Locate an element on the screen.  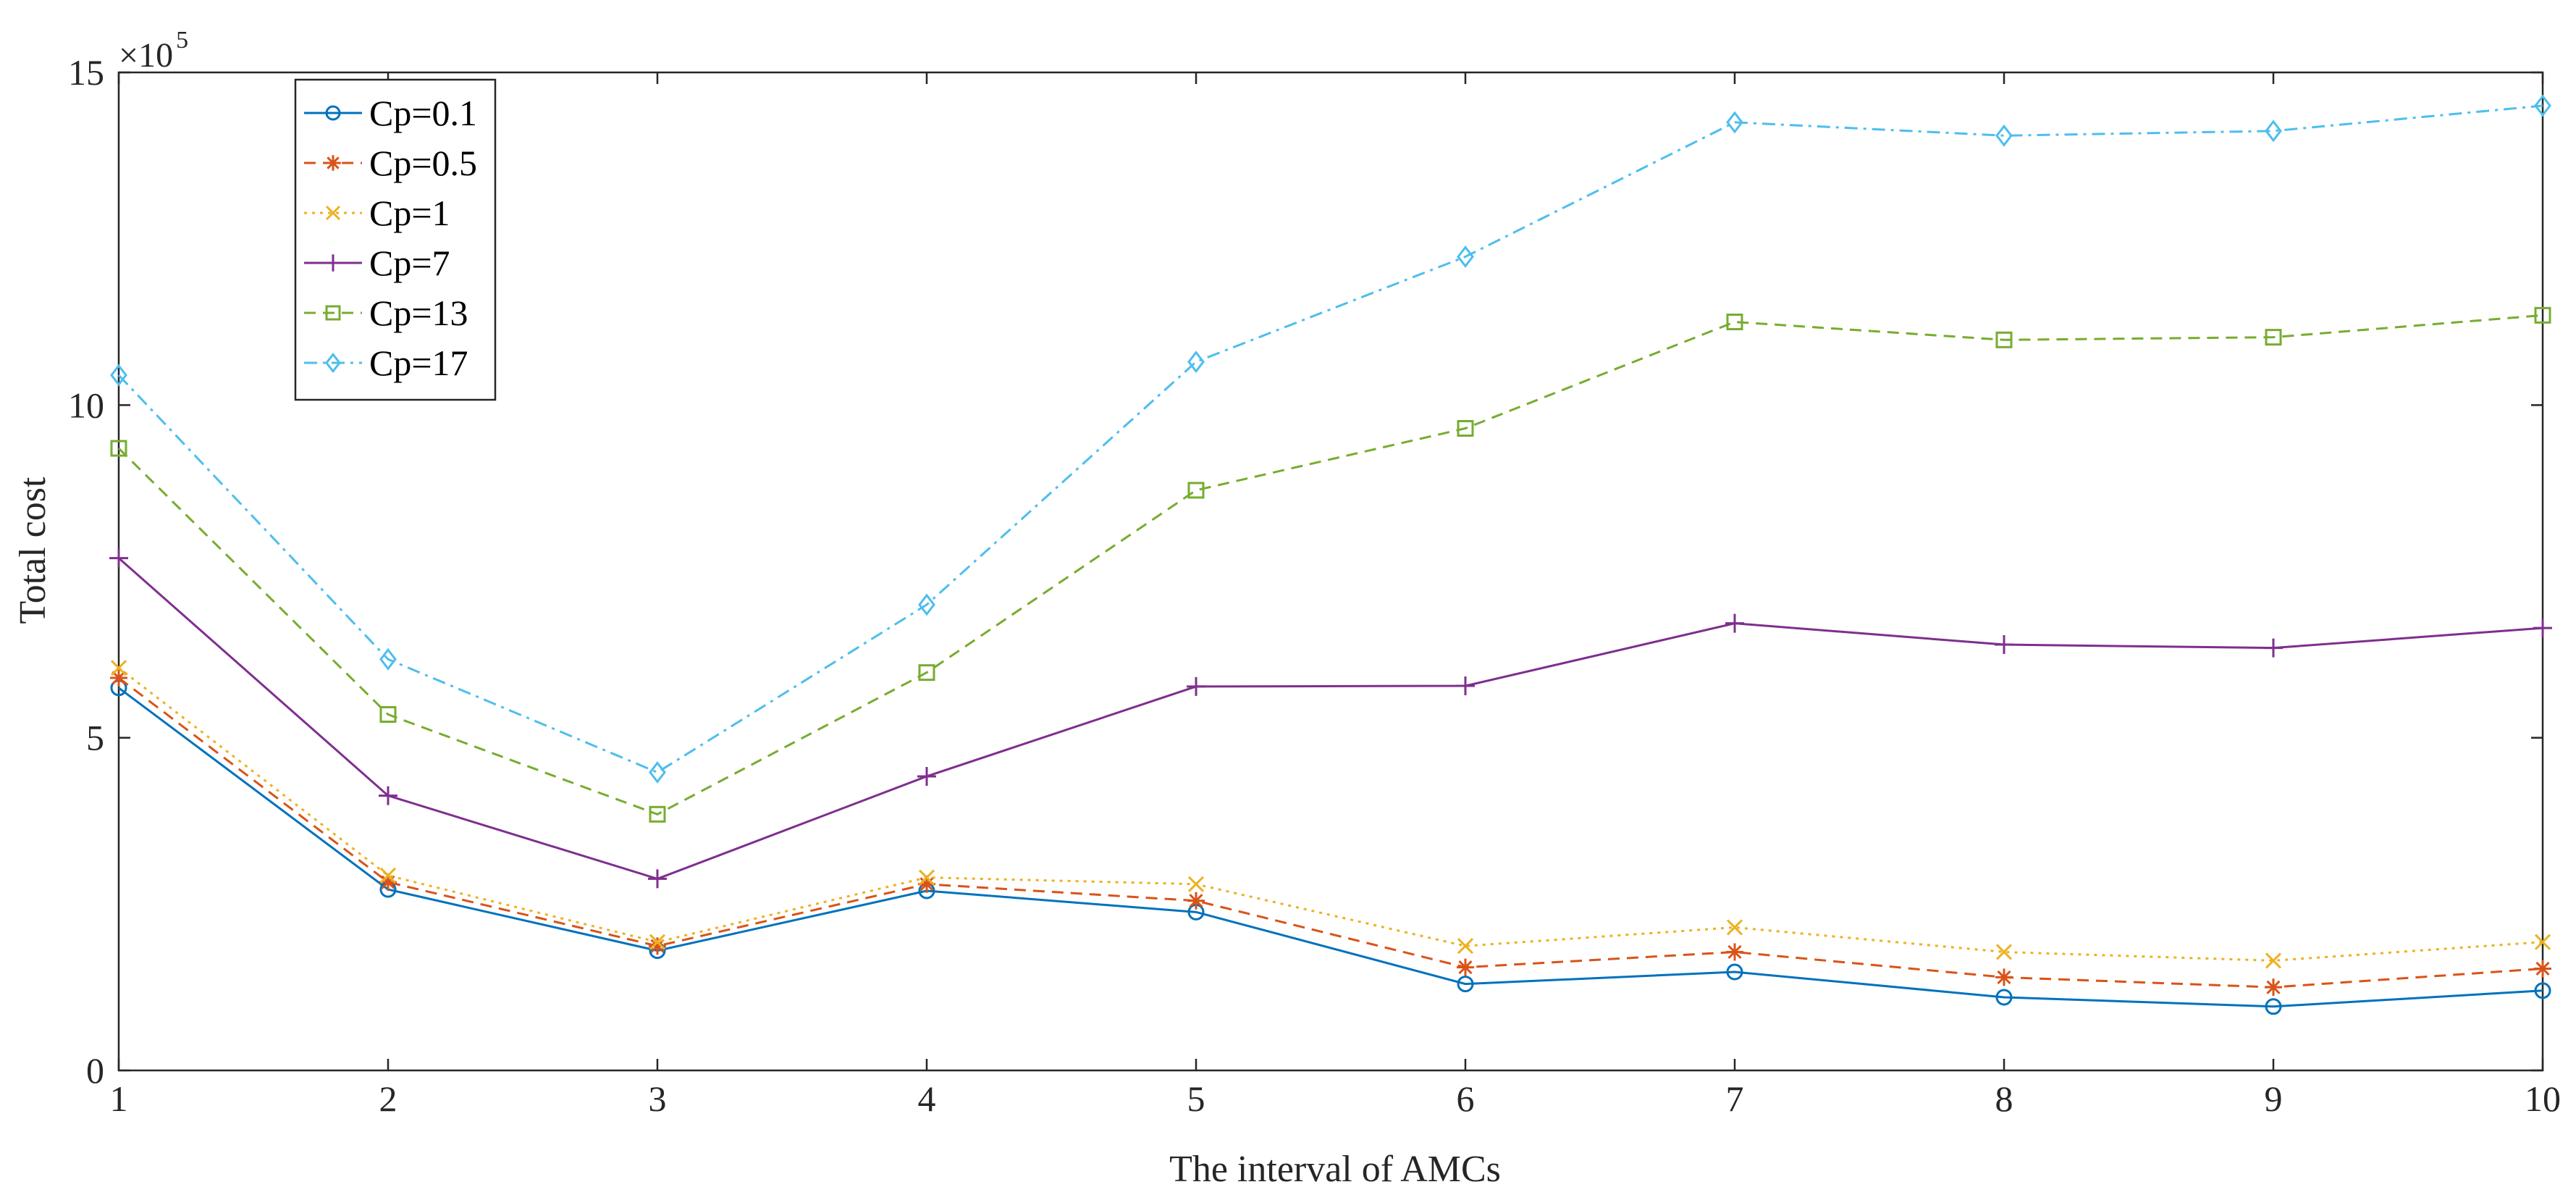
legend-item: Cp=1 is located at coordinates (377, 213).